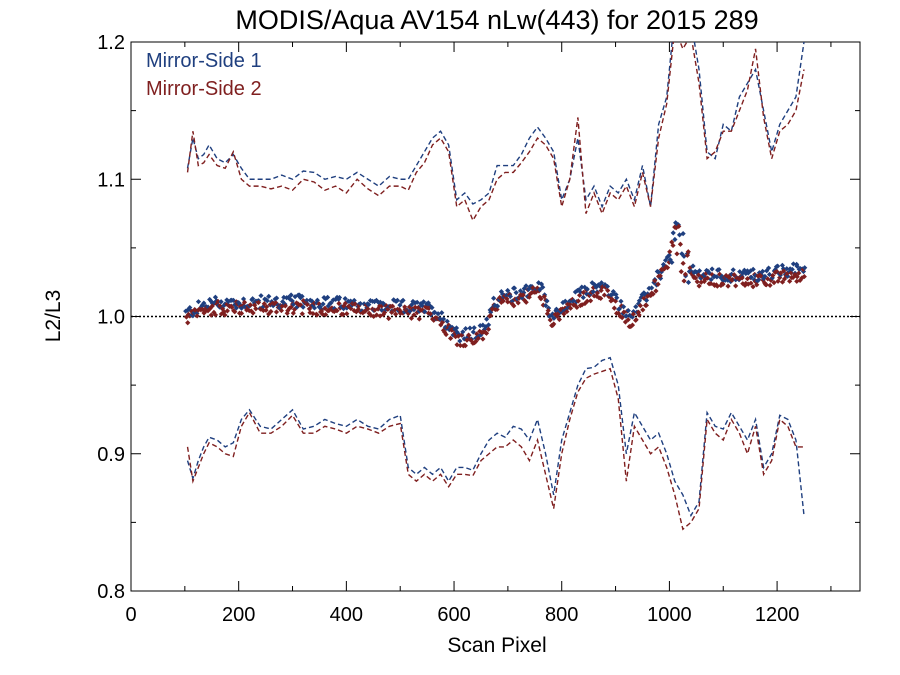 Image resolution: width=900 pixels, height=675 pixels. What do you see at coordinates (496, 20) in the screenshot?
I see `chart-title: MODIS/Aqua AV154 nLw(443) for 2015 289` at bounding box center [496, 20].